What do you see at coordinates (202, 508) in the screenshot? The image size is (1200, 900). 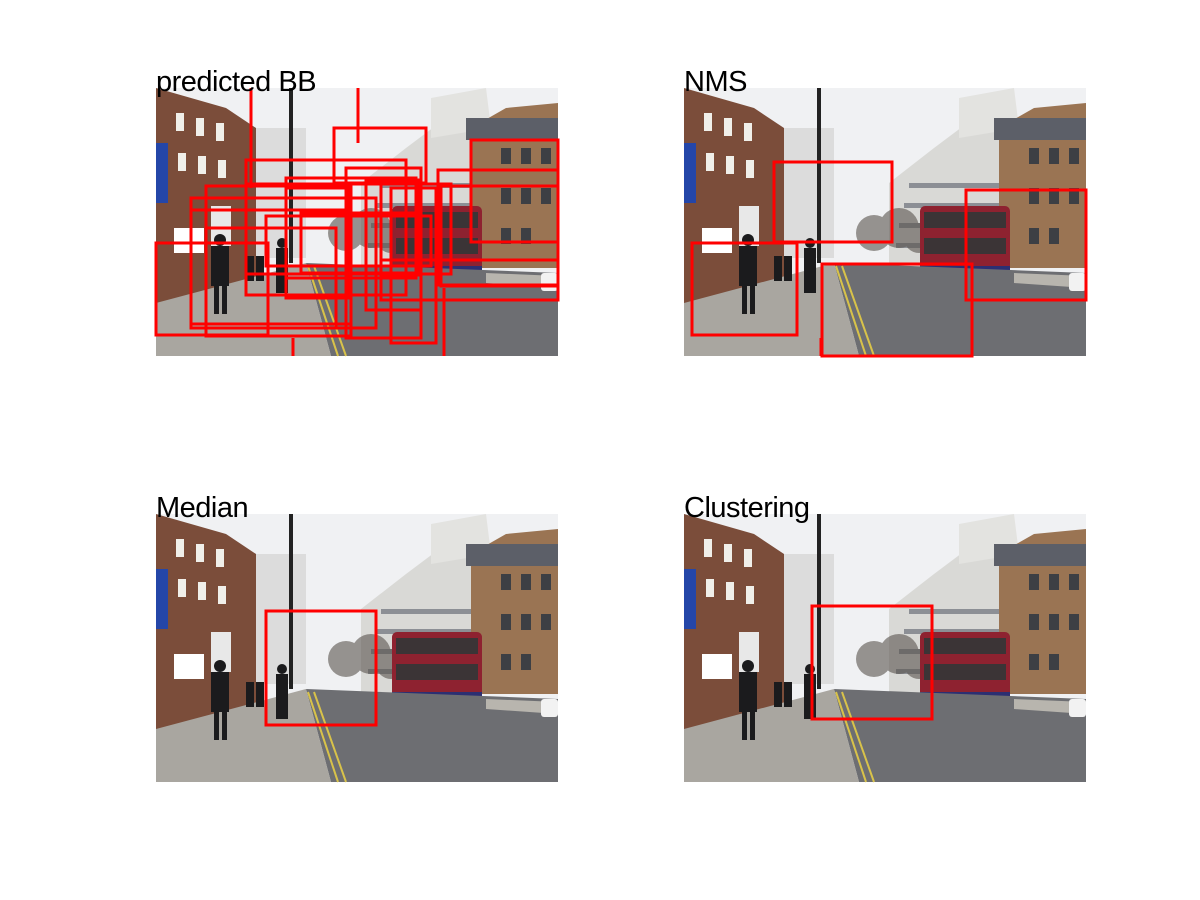 I see `panel-title: Median` at bounding box center [202, 508].